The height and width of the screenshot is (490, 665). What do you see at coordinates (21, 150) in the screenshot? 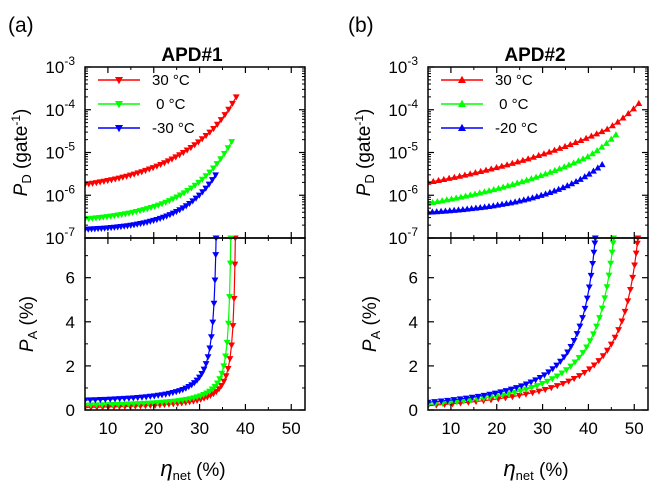
I see `y-axis-unit: (gate` at bounding box center [21, 150].